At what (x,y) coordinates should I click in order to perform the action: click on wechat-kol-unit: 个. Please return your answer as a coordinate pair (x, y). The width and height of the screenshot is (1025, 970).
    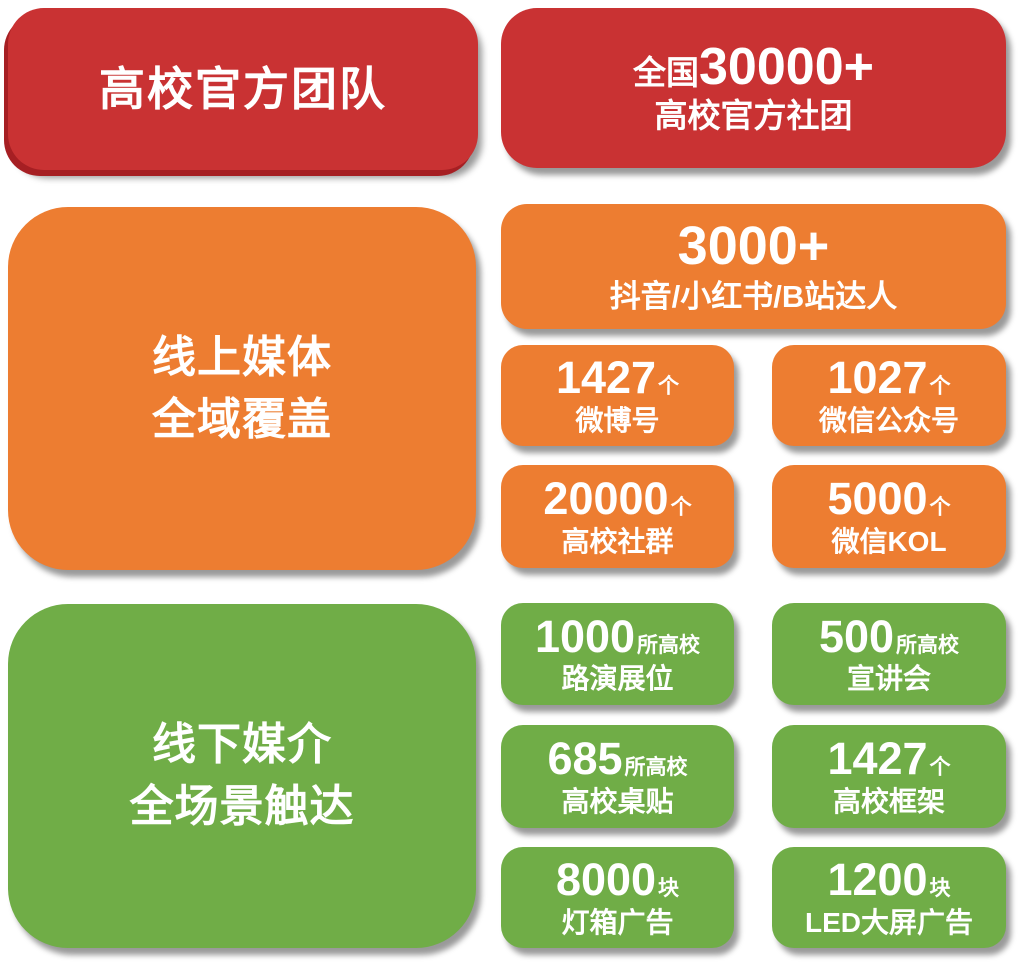
    Looking at the image, I should click on (940, 508).